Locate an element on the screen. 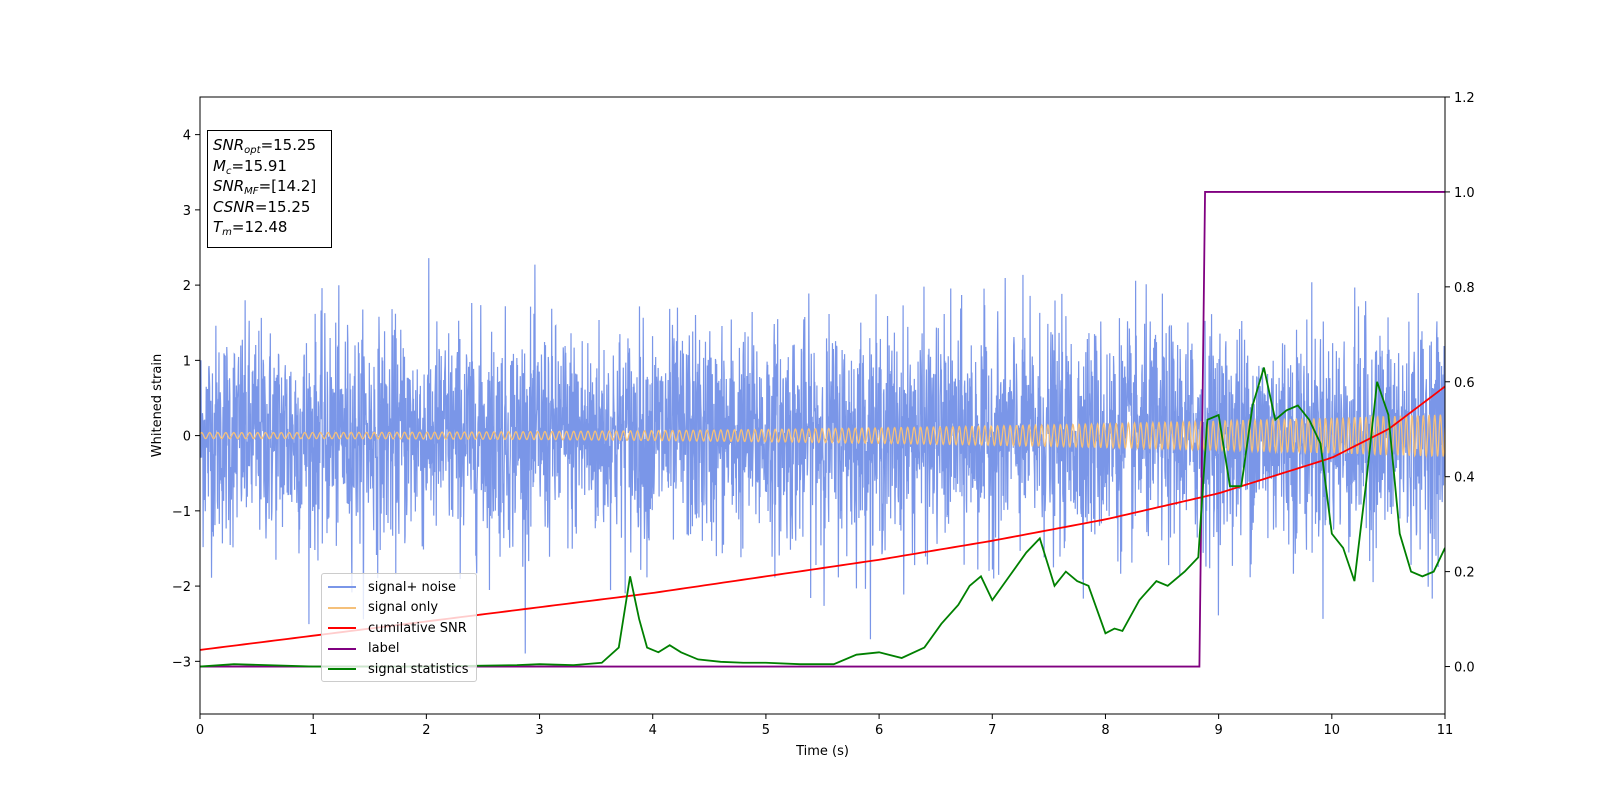  legend-item-signal-noise: signal+ noise is located at coordinates (399, 587).